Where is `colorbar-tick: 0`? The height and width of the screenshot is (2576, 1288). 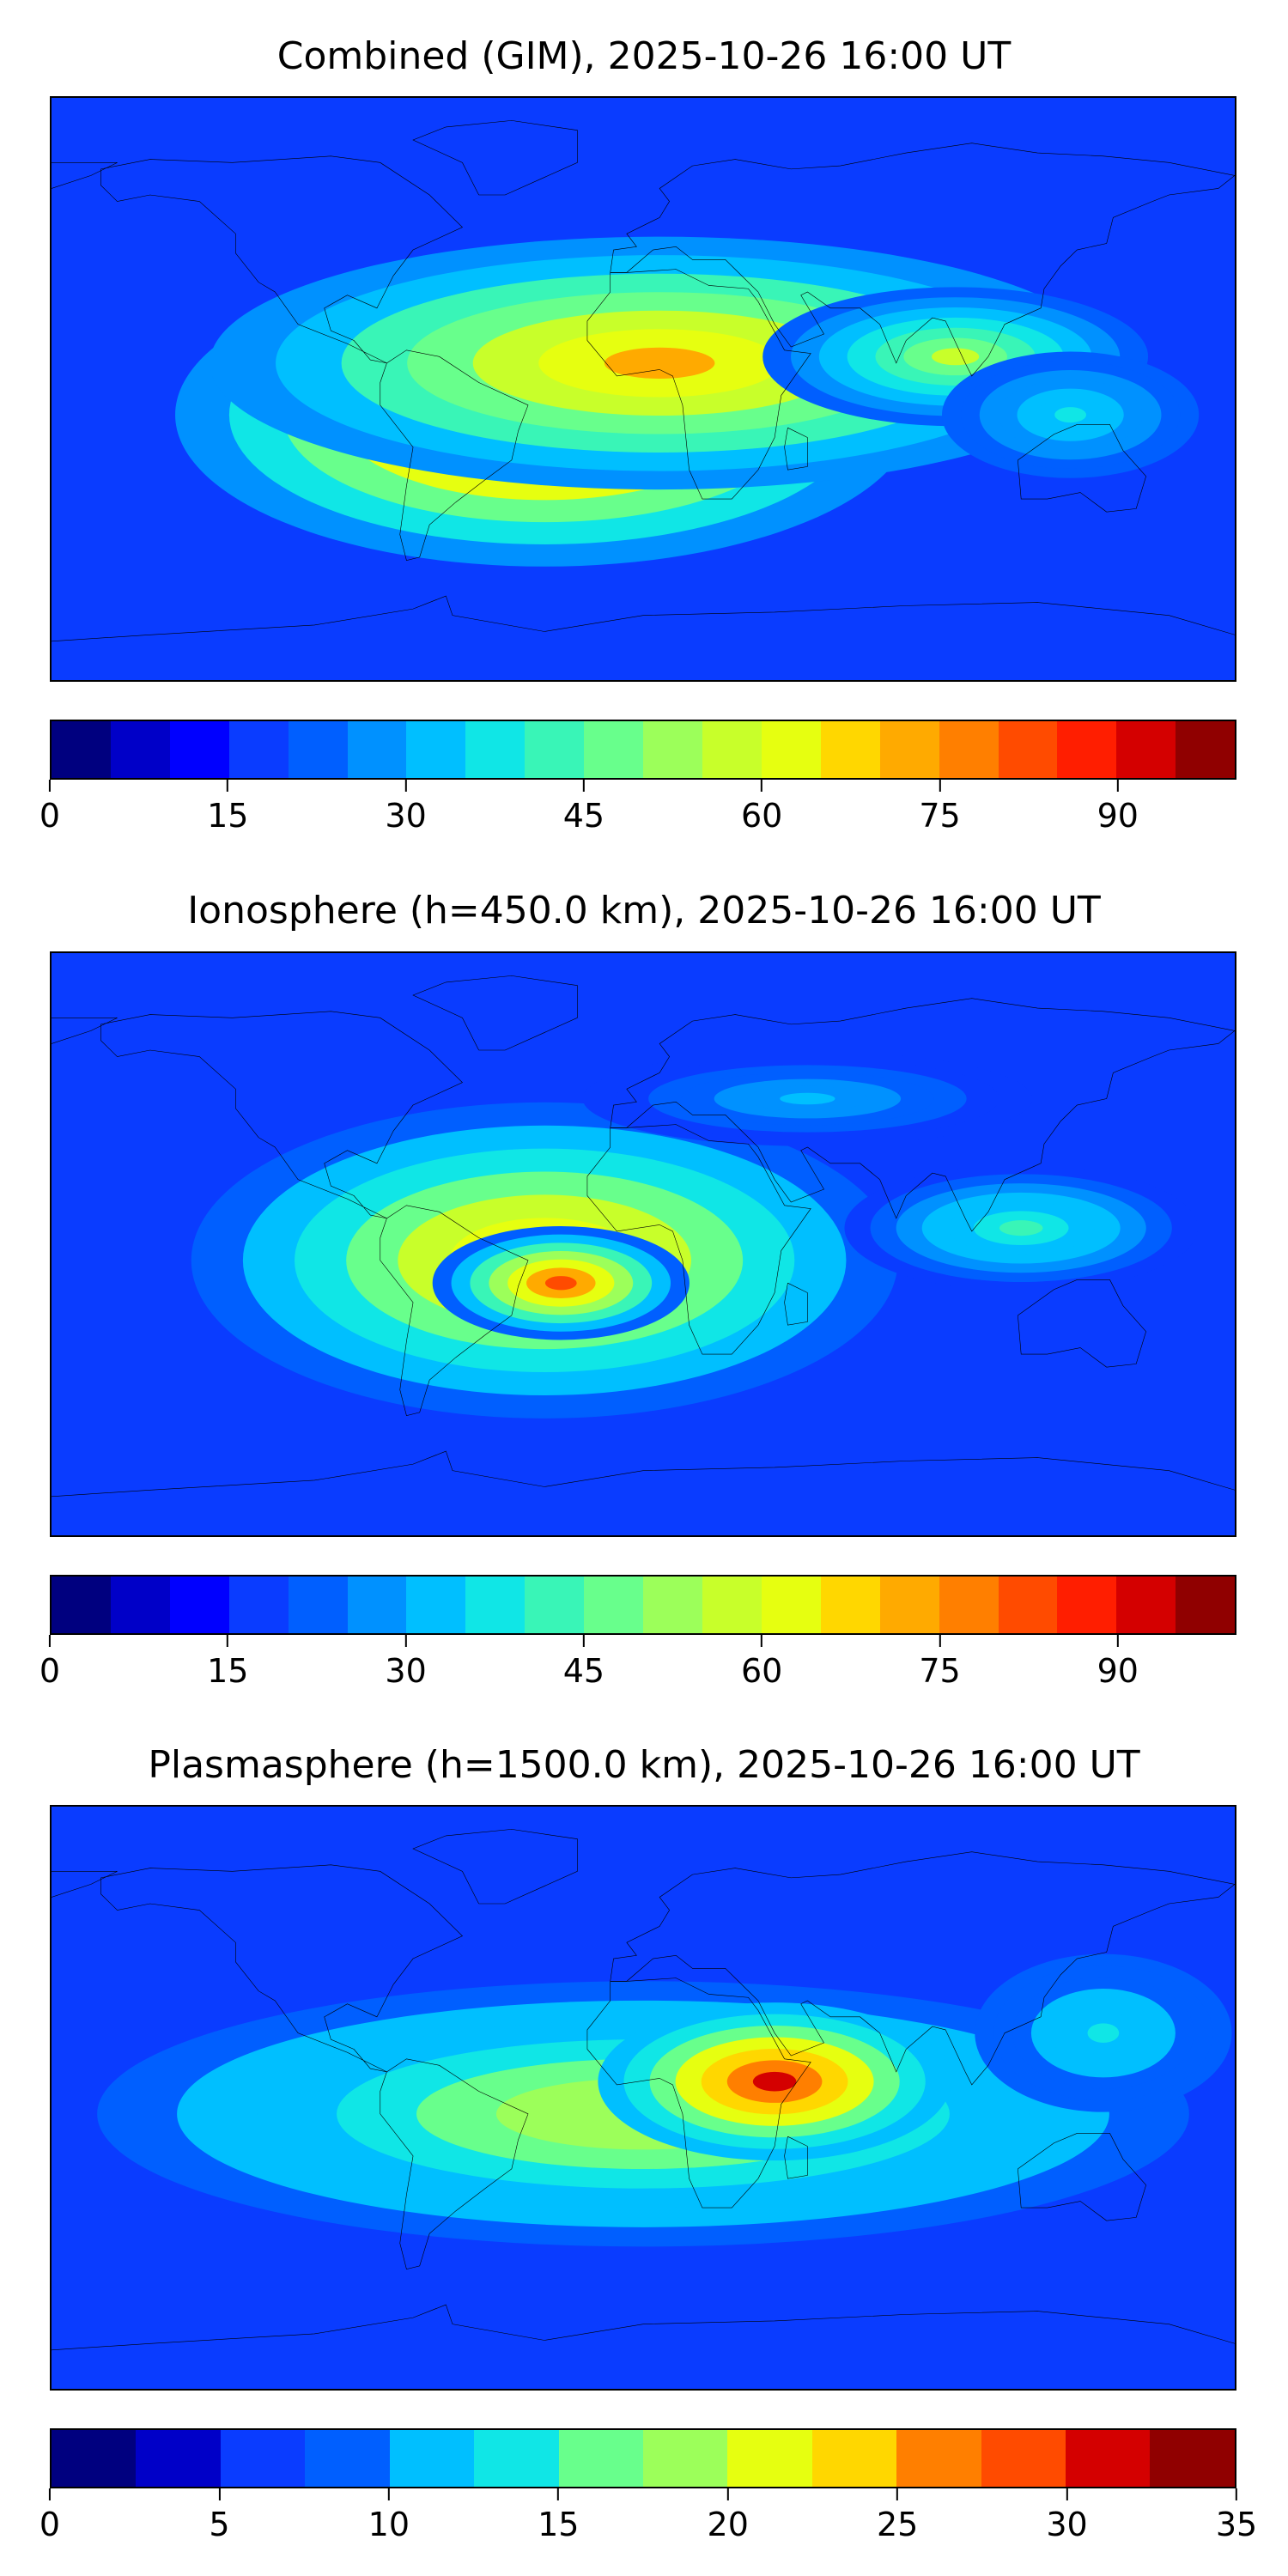 colorbar-tick: 0 is located at coordinates (49, 1663).